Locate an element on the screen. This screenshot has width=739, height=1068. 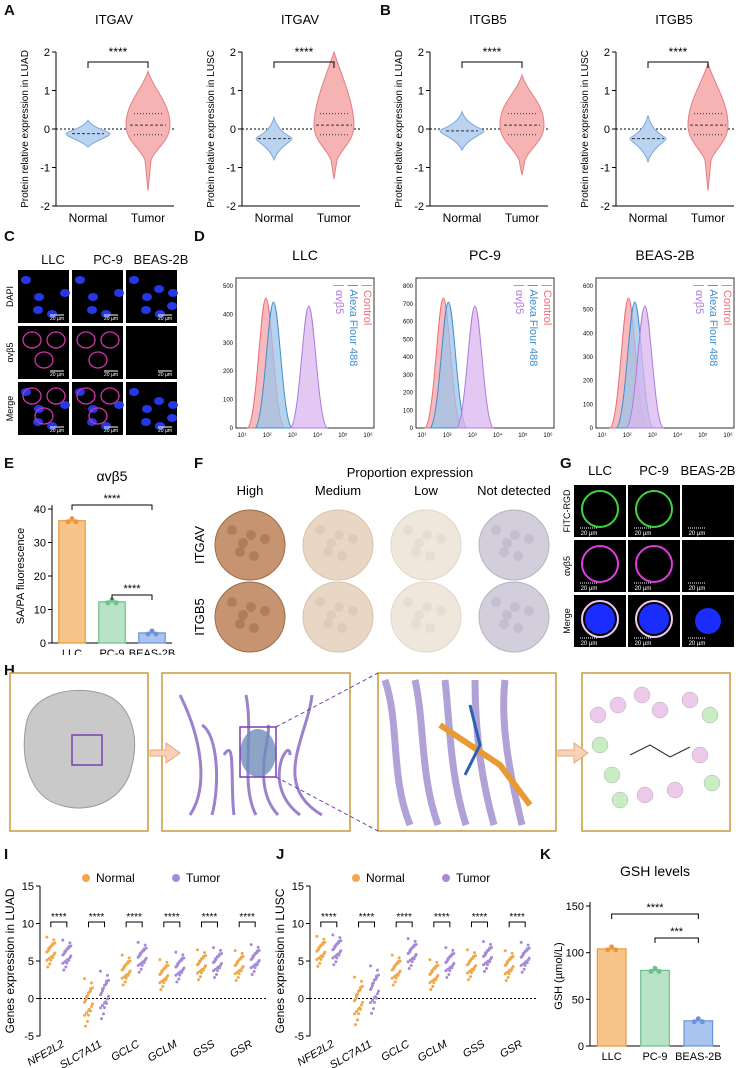
row-label: αvβ5 is located at coordinates (10, 353).